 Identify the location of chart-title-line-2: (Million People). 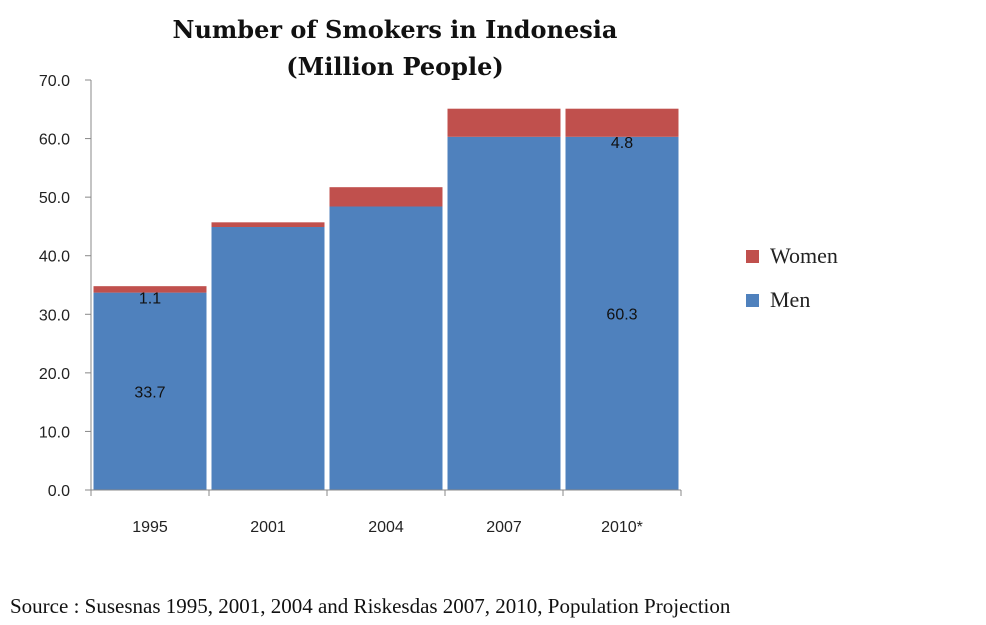
(394, 66).